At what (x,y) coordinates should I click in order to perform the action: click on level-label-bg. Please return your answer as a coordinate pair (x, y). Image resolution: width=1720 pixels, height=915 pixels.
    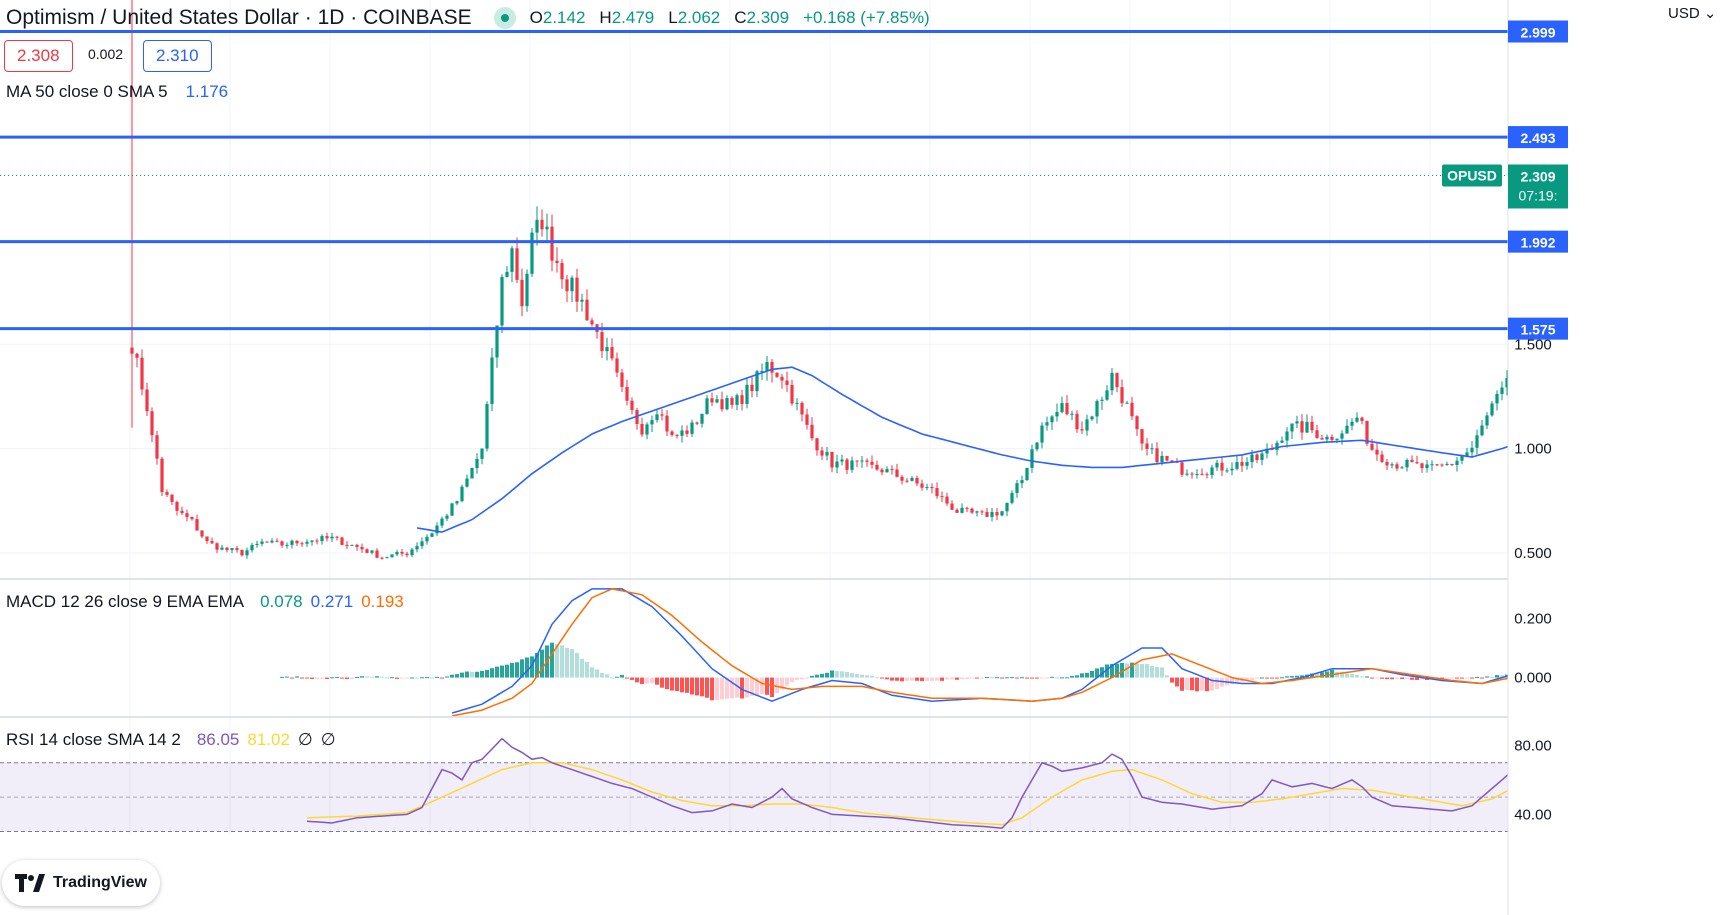
    Looking at the image, I should click on (1538, 241).